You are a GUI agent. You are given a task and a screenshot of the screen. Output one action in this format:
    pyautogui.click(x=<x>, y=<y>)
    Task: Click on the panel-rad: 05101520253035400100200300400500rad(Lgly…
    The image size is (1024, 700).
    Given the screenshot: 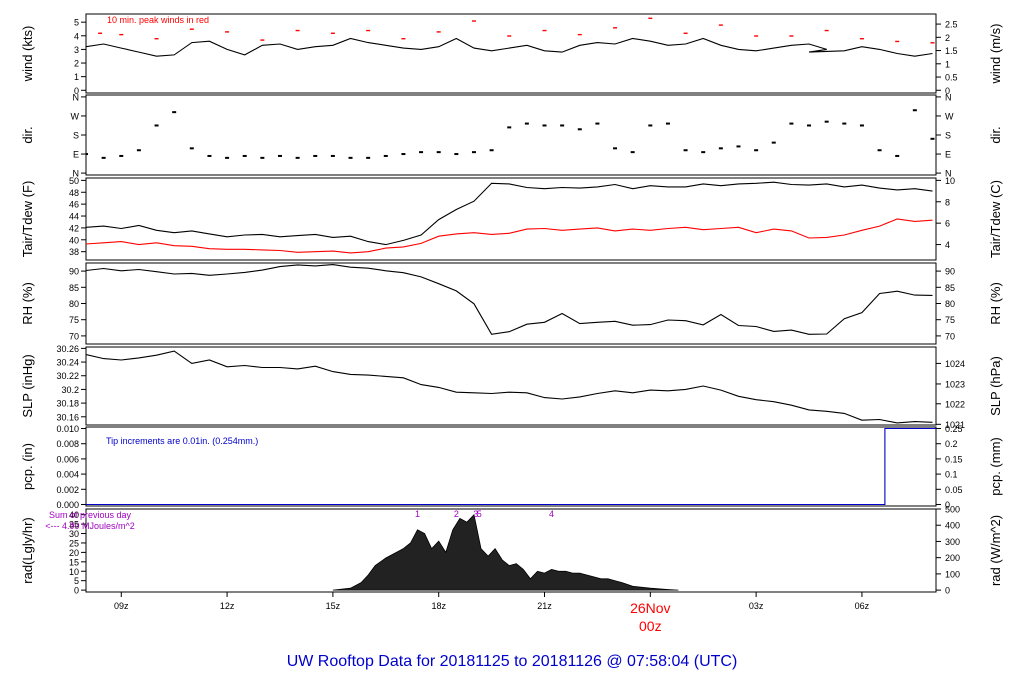 What is the action you would take?
    pyautogui.click(x=511, y=550)
    